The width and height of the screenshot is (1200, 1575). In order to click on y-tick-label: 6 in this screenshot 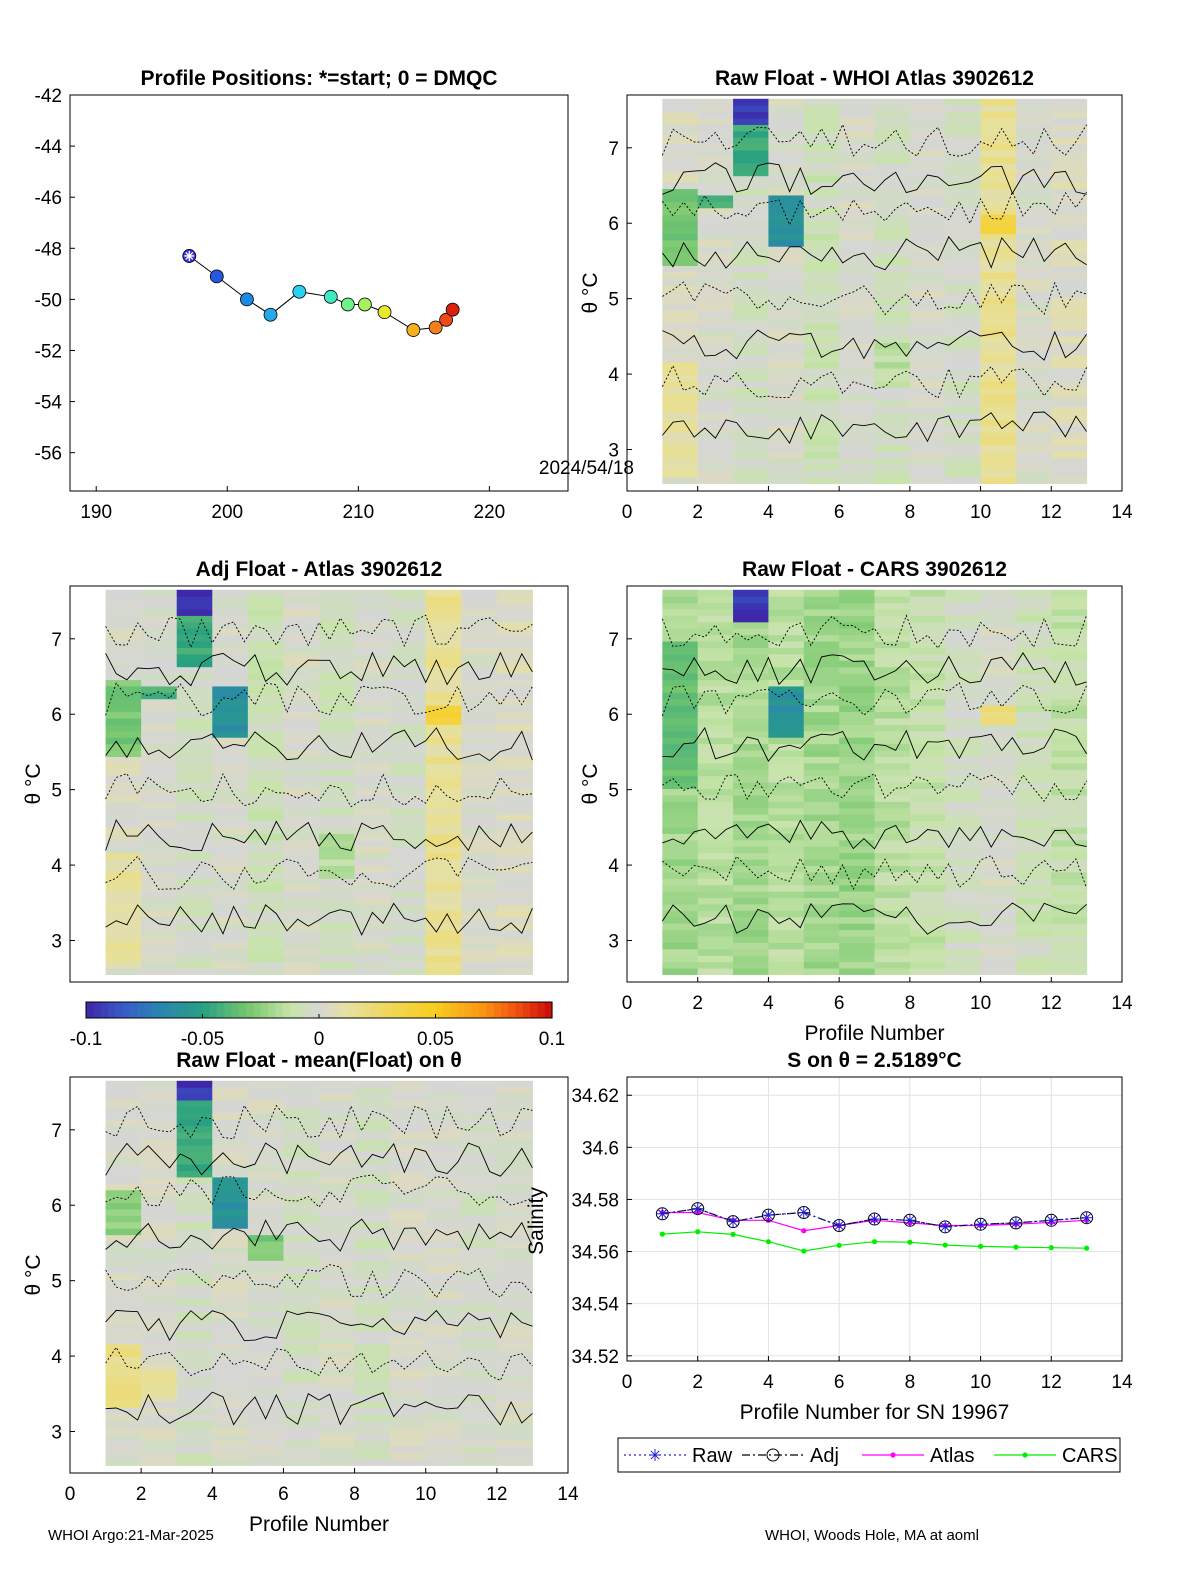, I will do `click(56, 1206)`.